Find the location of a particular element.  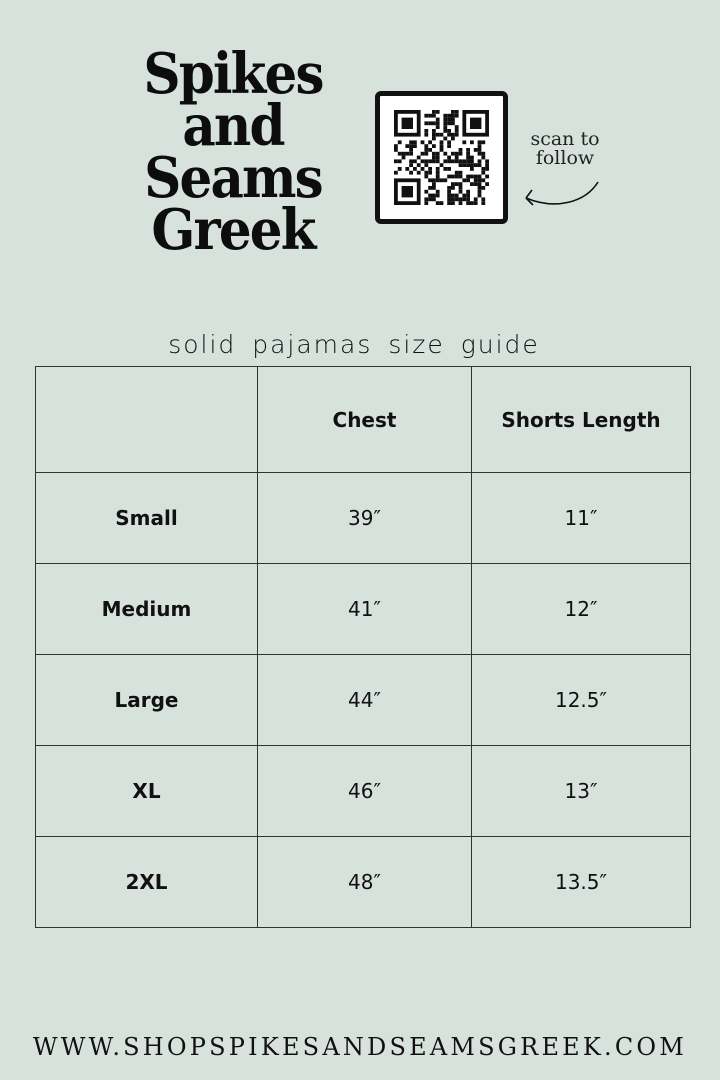

table-row: Small 39″ 11″ is located at coordinates (363, 518).